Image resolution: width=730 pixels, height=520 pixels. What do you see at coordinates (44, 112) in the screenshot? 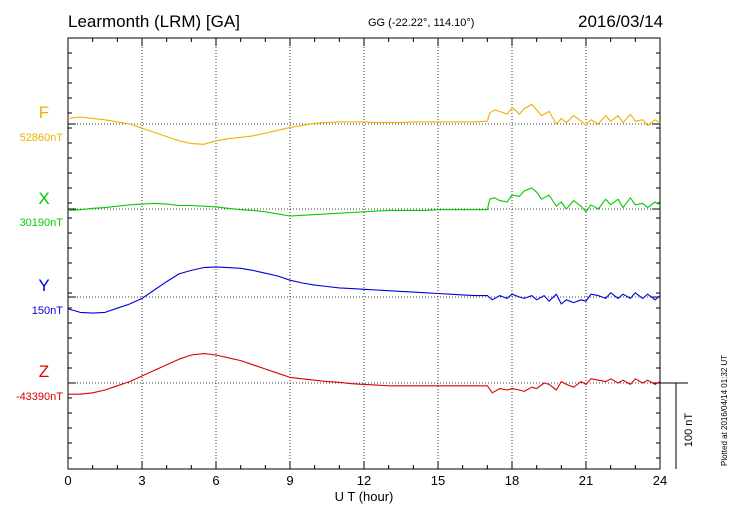
I see `series-name-f: F` at bounding box center [44, 112].